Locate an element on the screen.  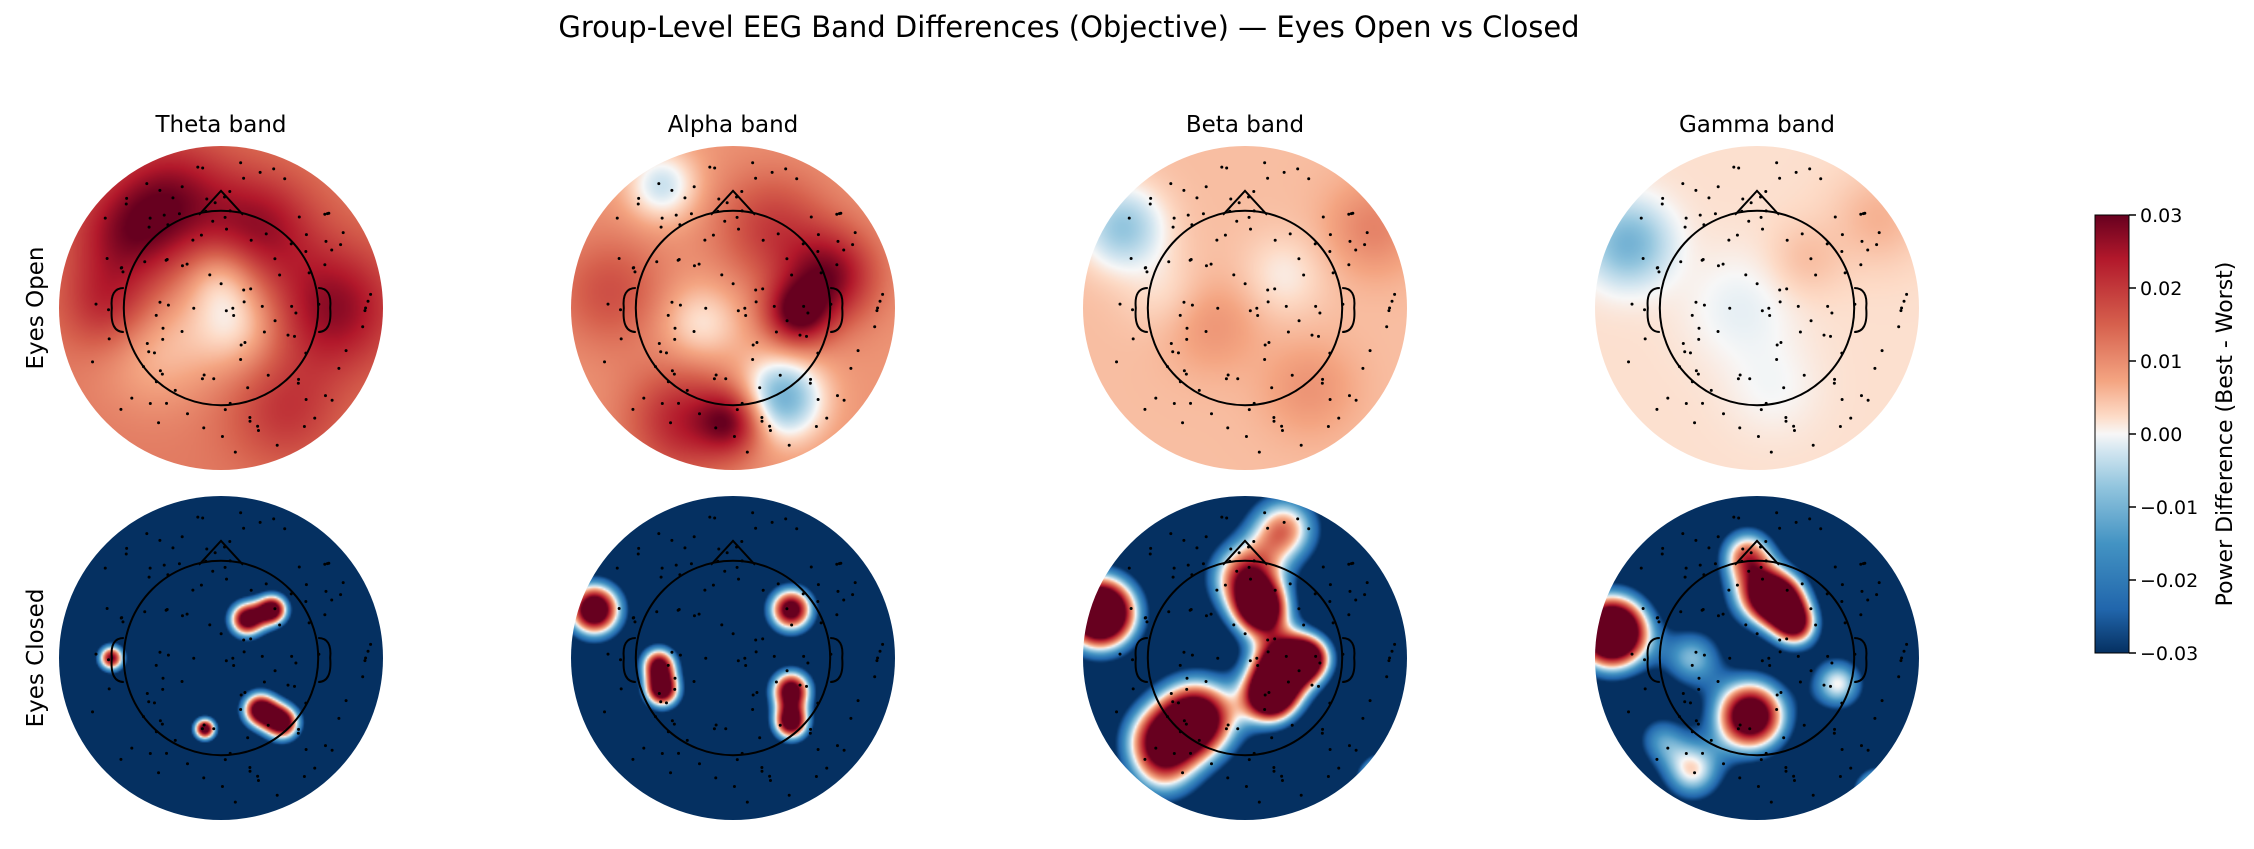
head-outline is located at coordinates (733, 308).